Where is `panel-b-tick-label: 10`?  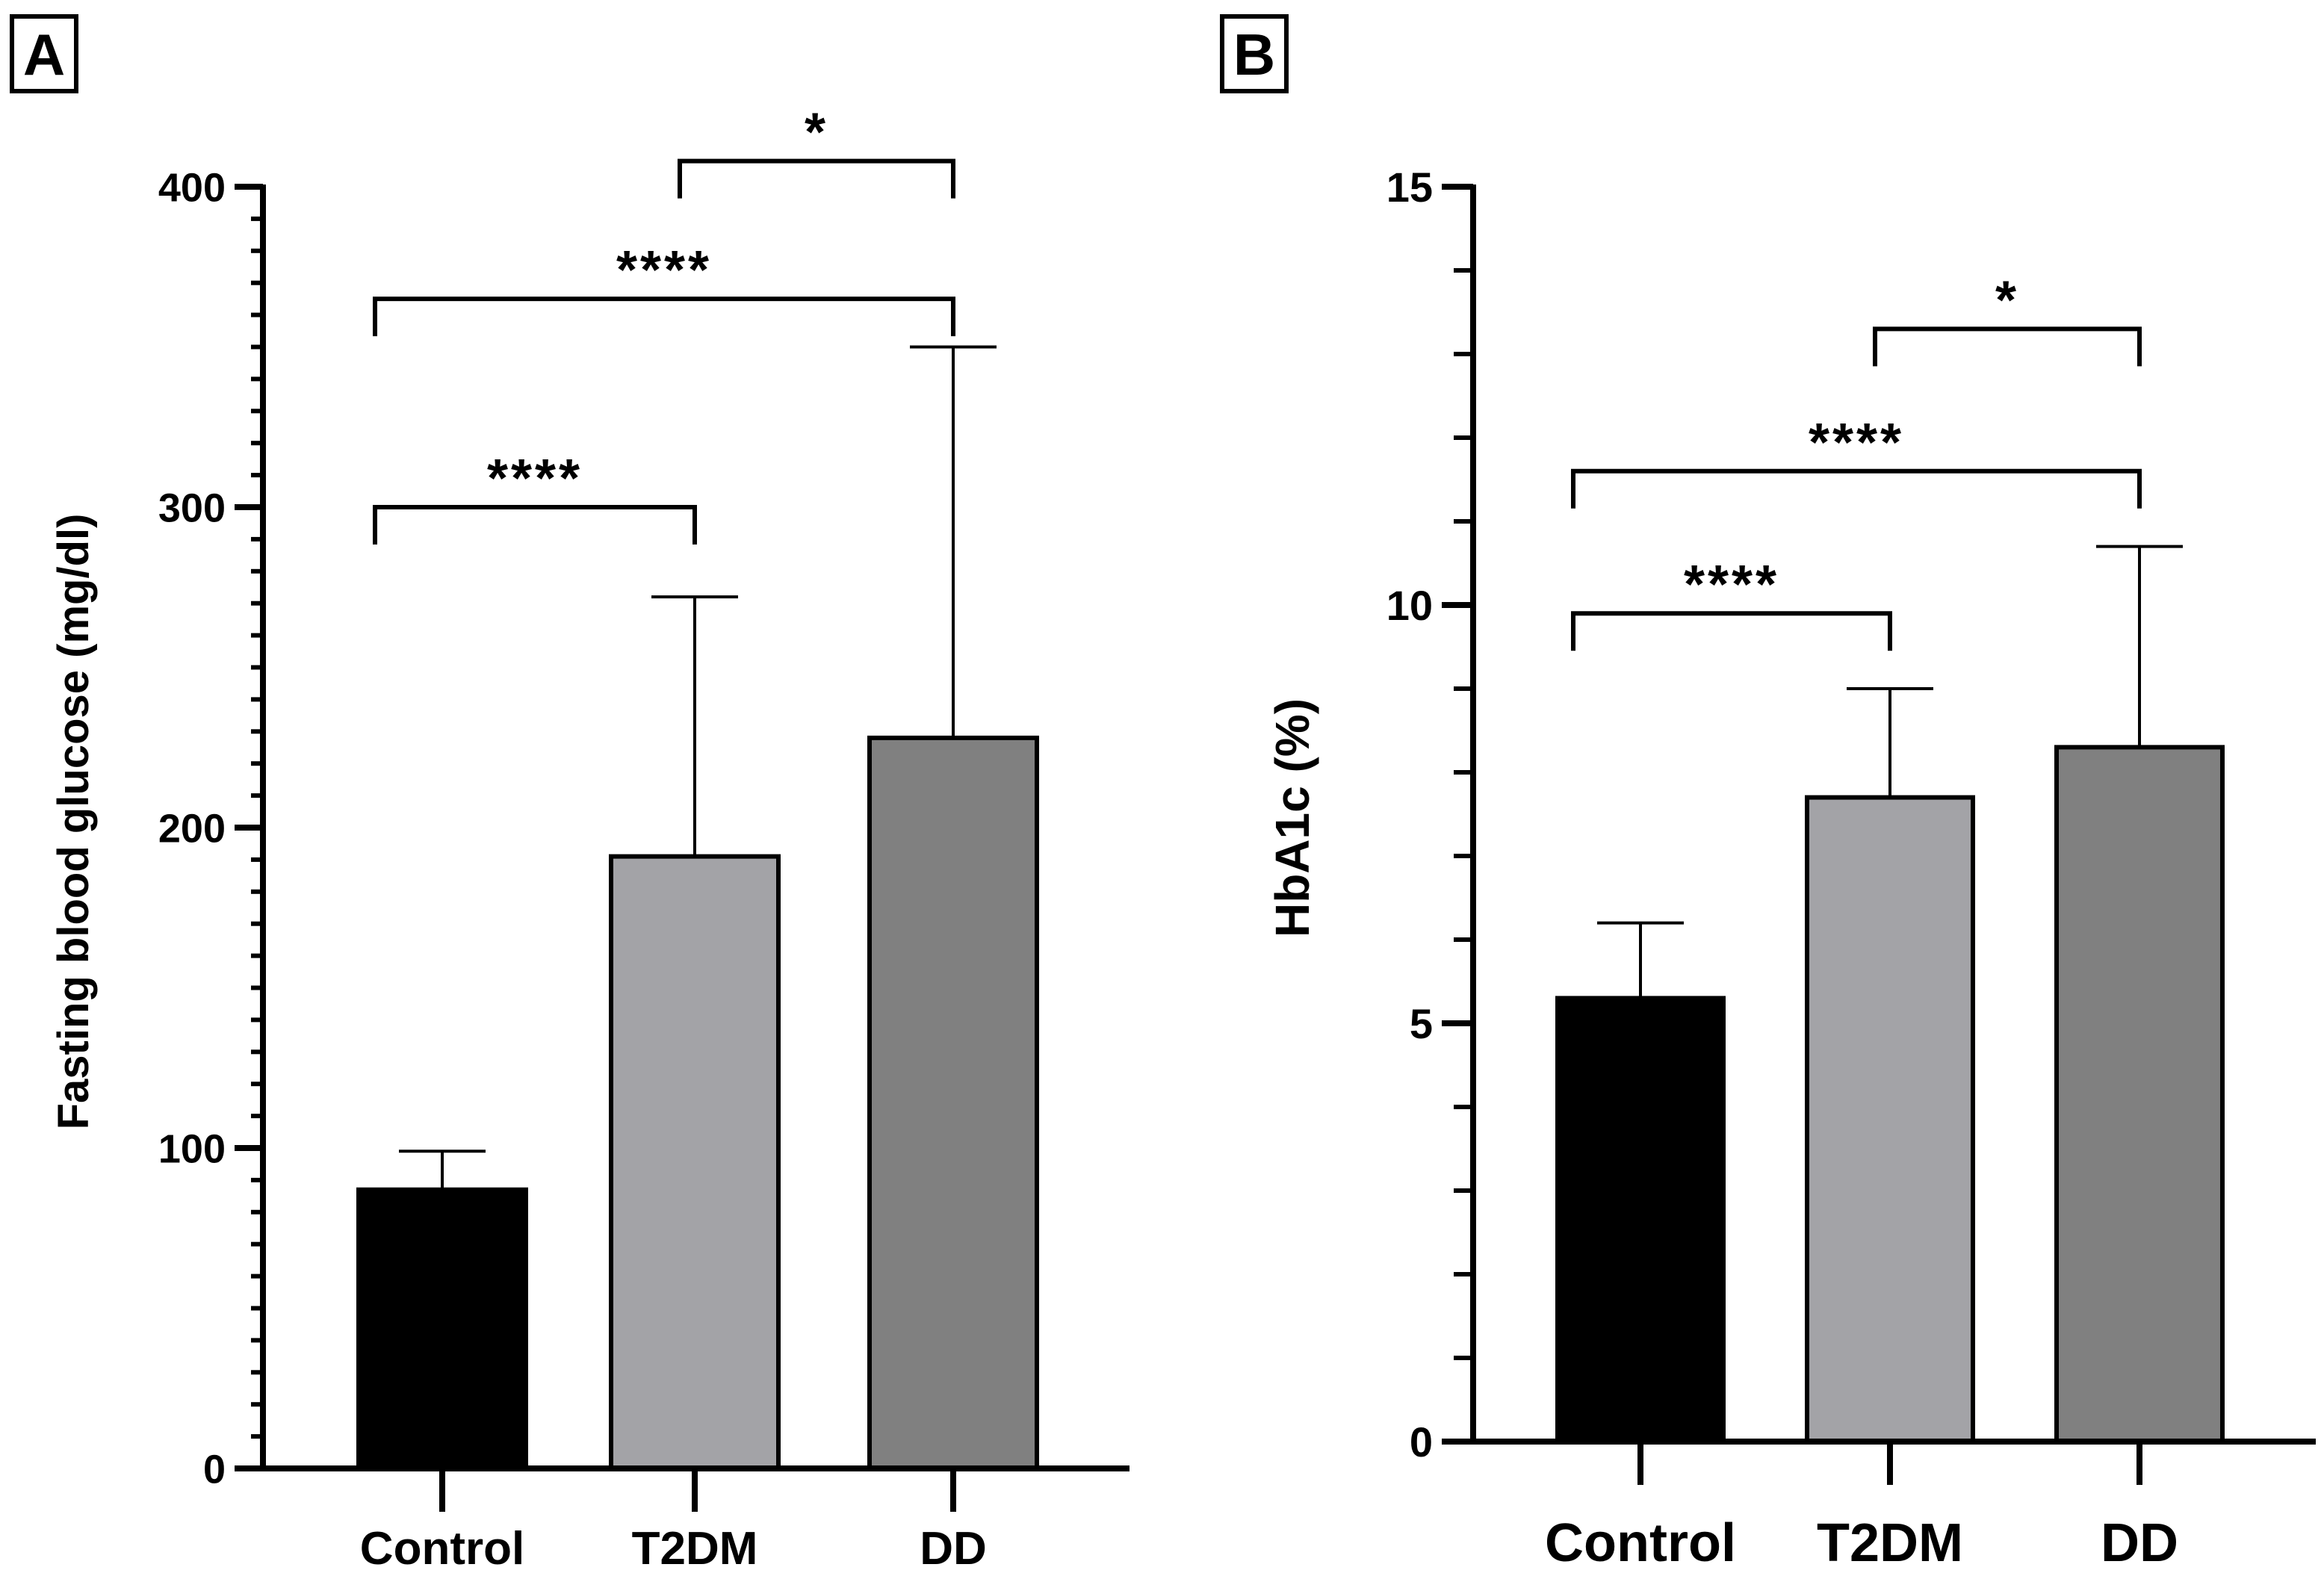
panel-b-tick-label: 10 is located at coordinates (1409, 605).